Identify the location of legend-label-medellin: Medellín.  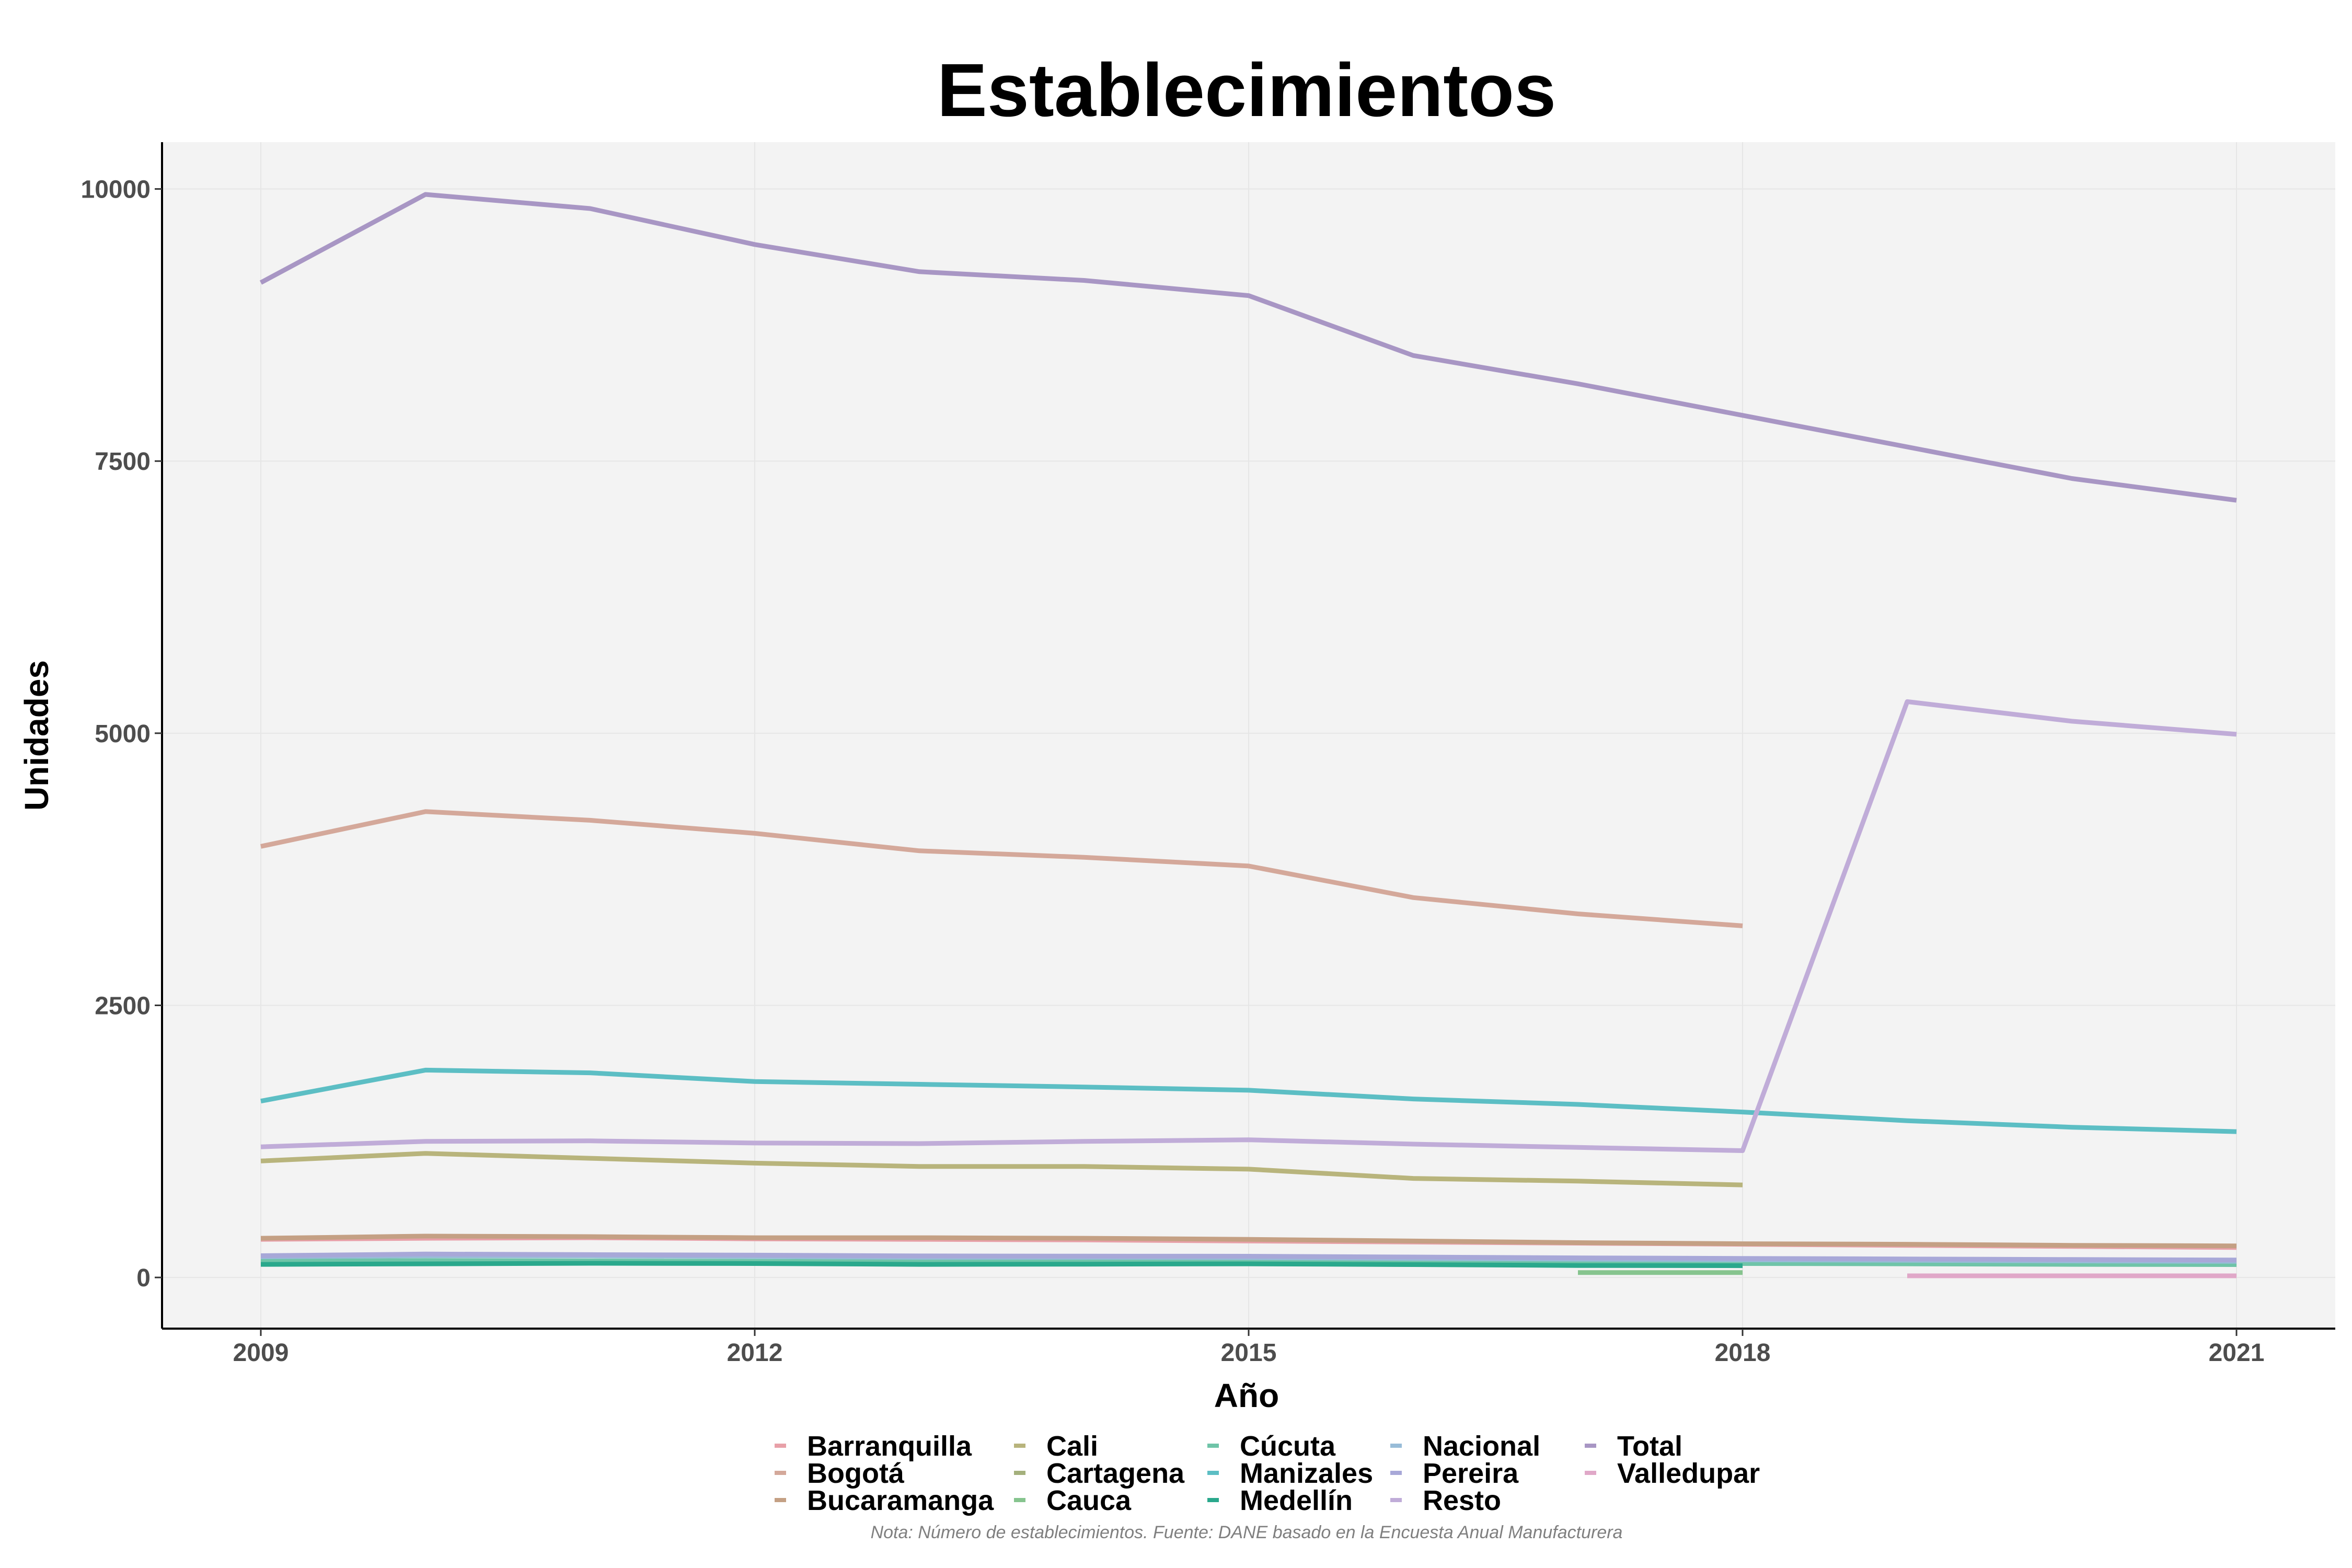
(1296, 1500).